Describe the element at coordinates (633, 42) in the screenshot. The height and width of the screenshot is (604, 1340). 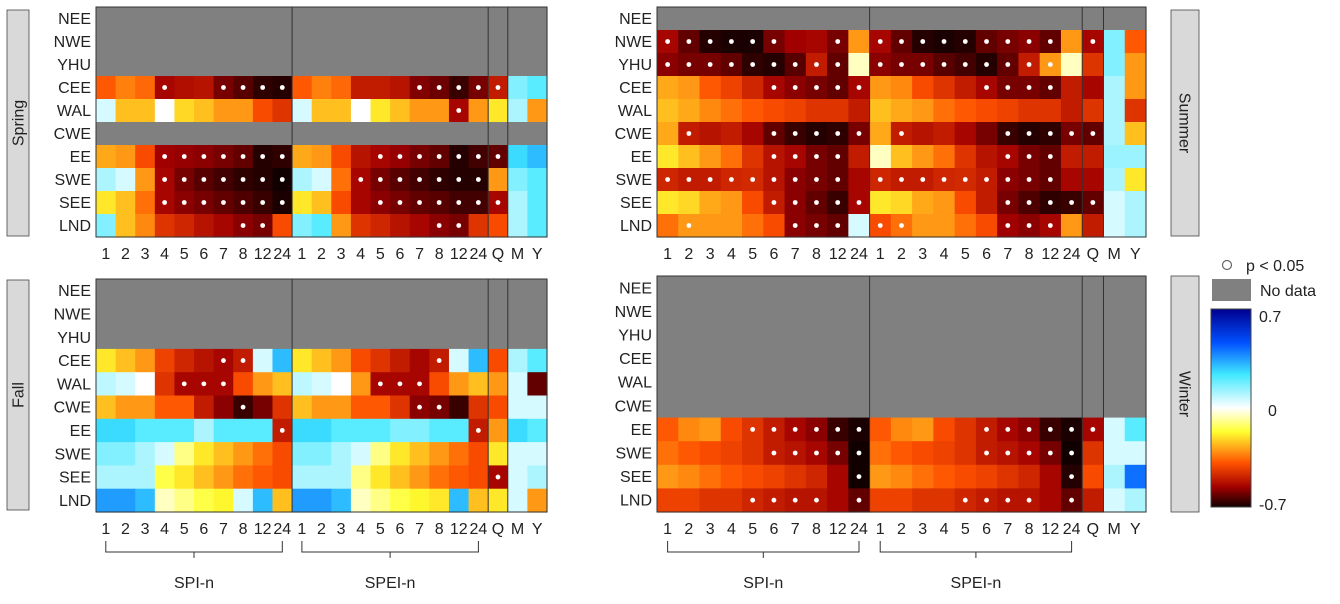
I see `region-tick-label: NWE` at that location.